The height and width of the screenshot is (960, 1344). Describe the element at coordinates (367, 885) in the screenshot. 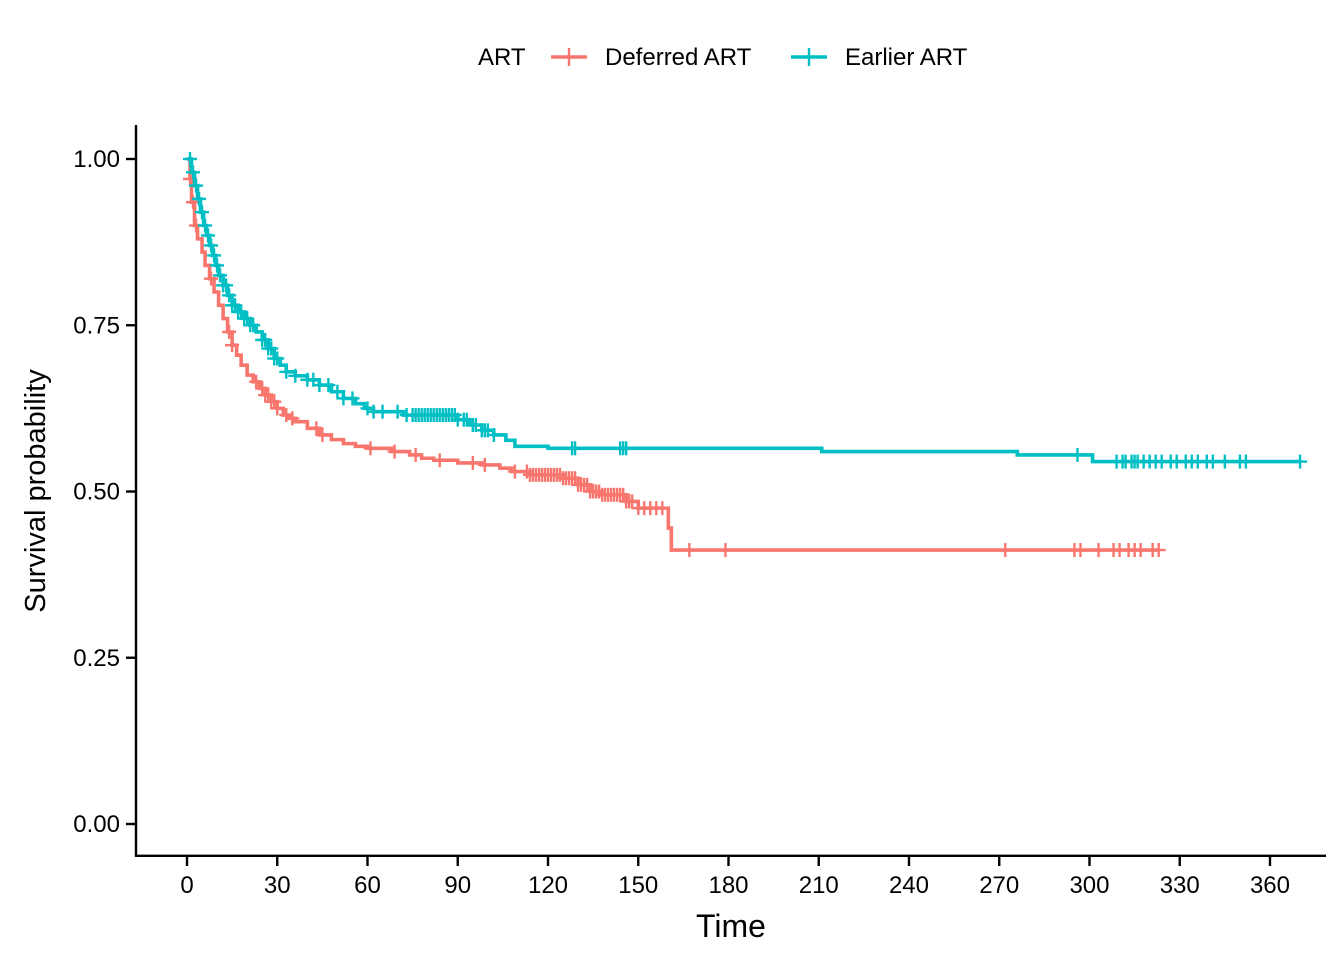

I see `x-tick-label: 60` at that location.